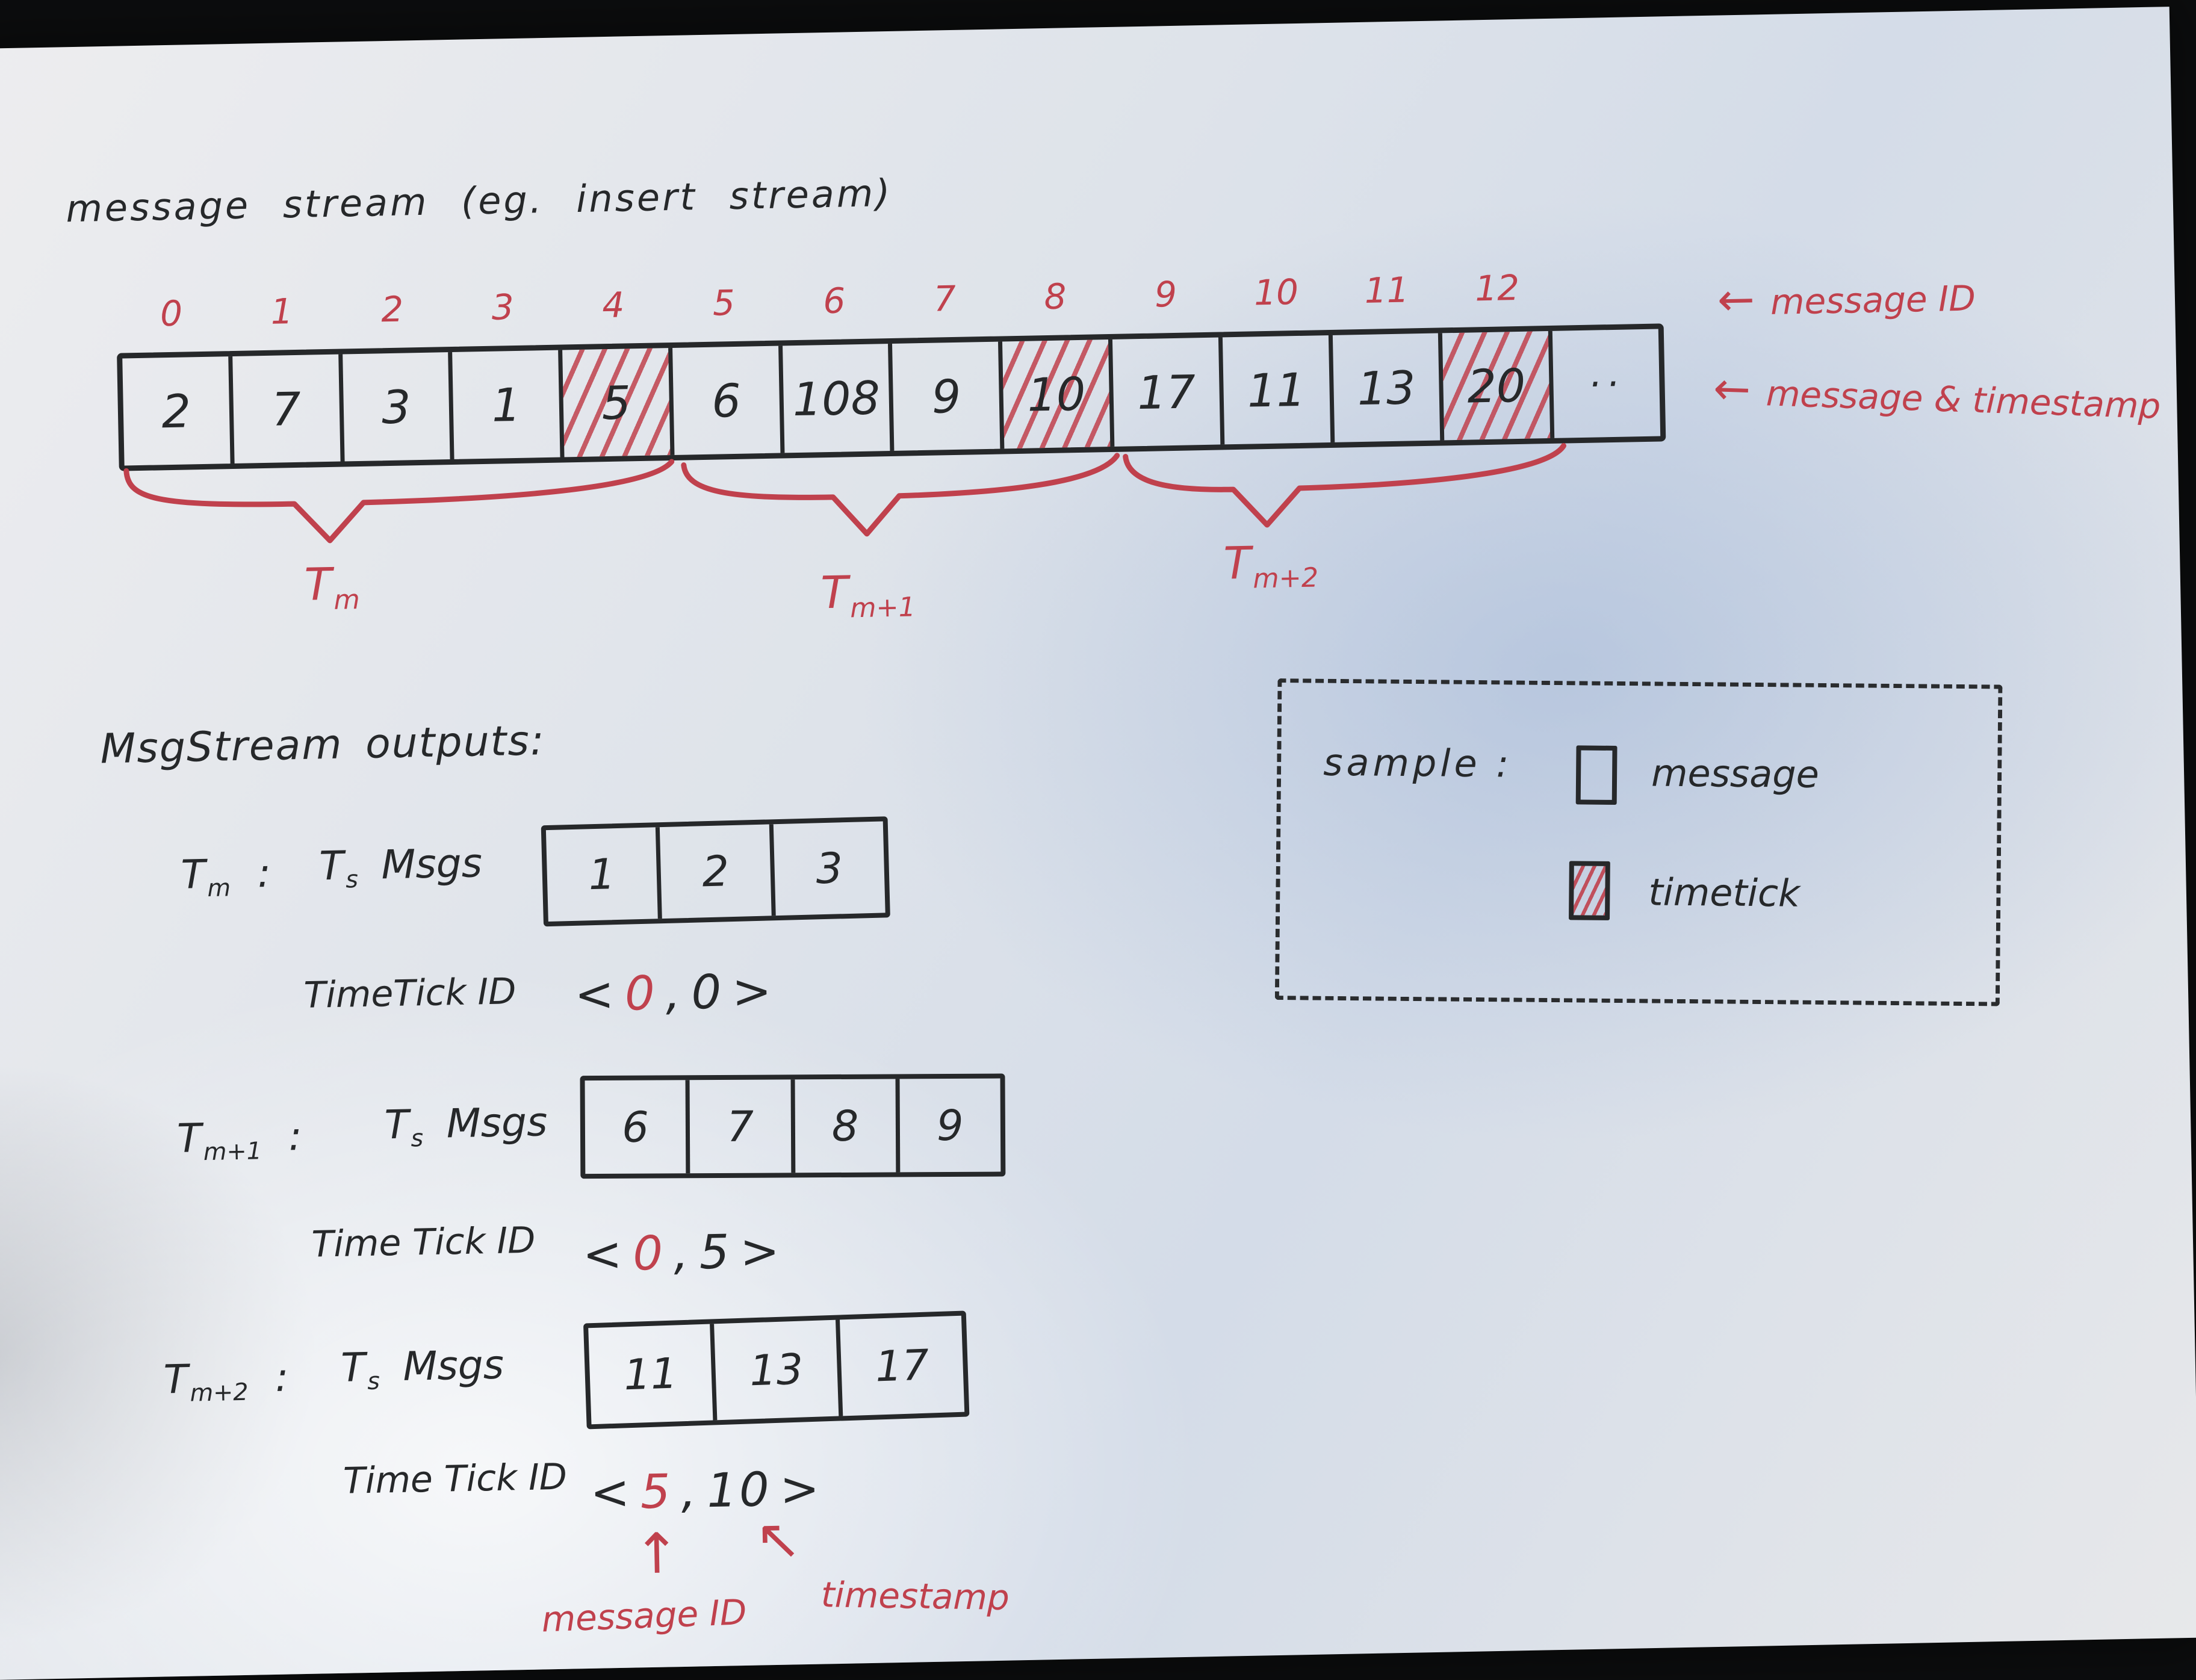 Image resolution: width=2196 pixels, height=1680 pixels. I want to click on cell-value: 7, so click(286, 409).